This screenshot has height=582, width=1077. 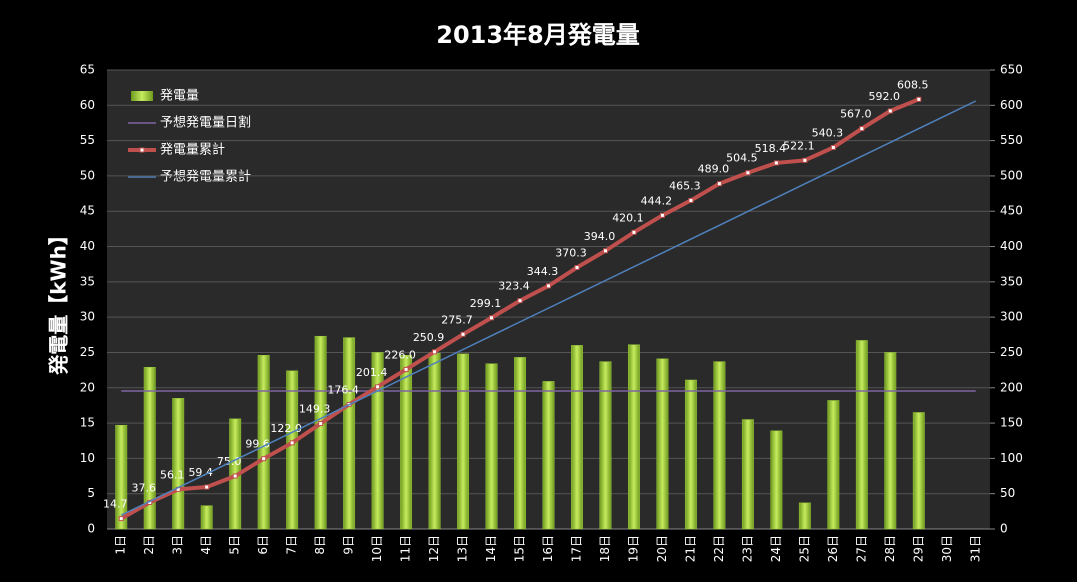 I want to click on legend-label: 発電量, so click(x=179, y=96).